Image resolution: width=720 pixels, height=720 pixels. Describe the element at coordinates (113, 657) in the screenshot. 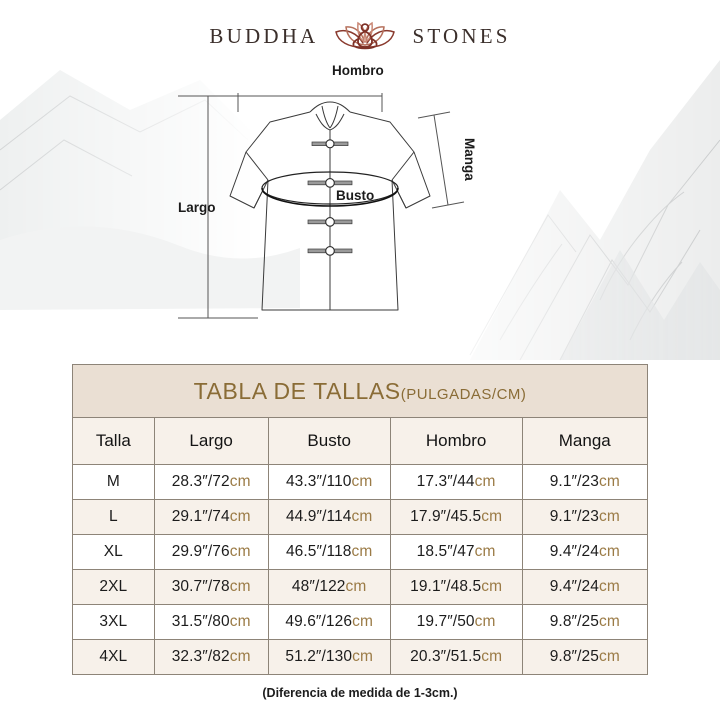

I see `cell-talla: 4XL` at that location.